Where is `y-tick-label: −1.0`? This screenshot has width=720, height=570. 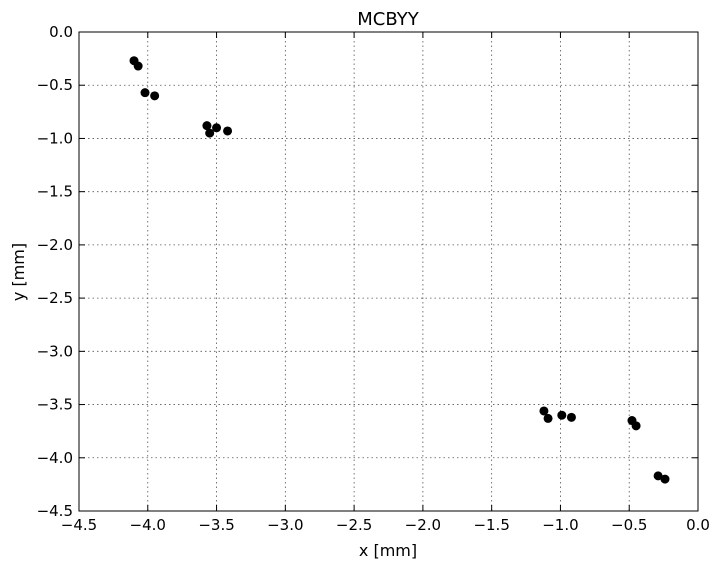 y-tick-label: −1.0 is located at coordinates (55, 138).